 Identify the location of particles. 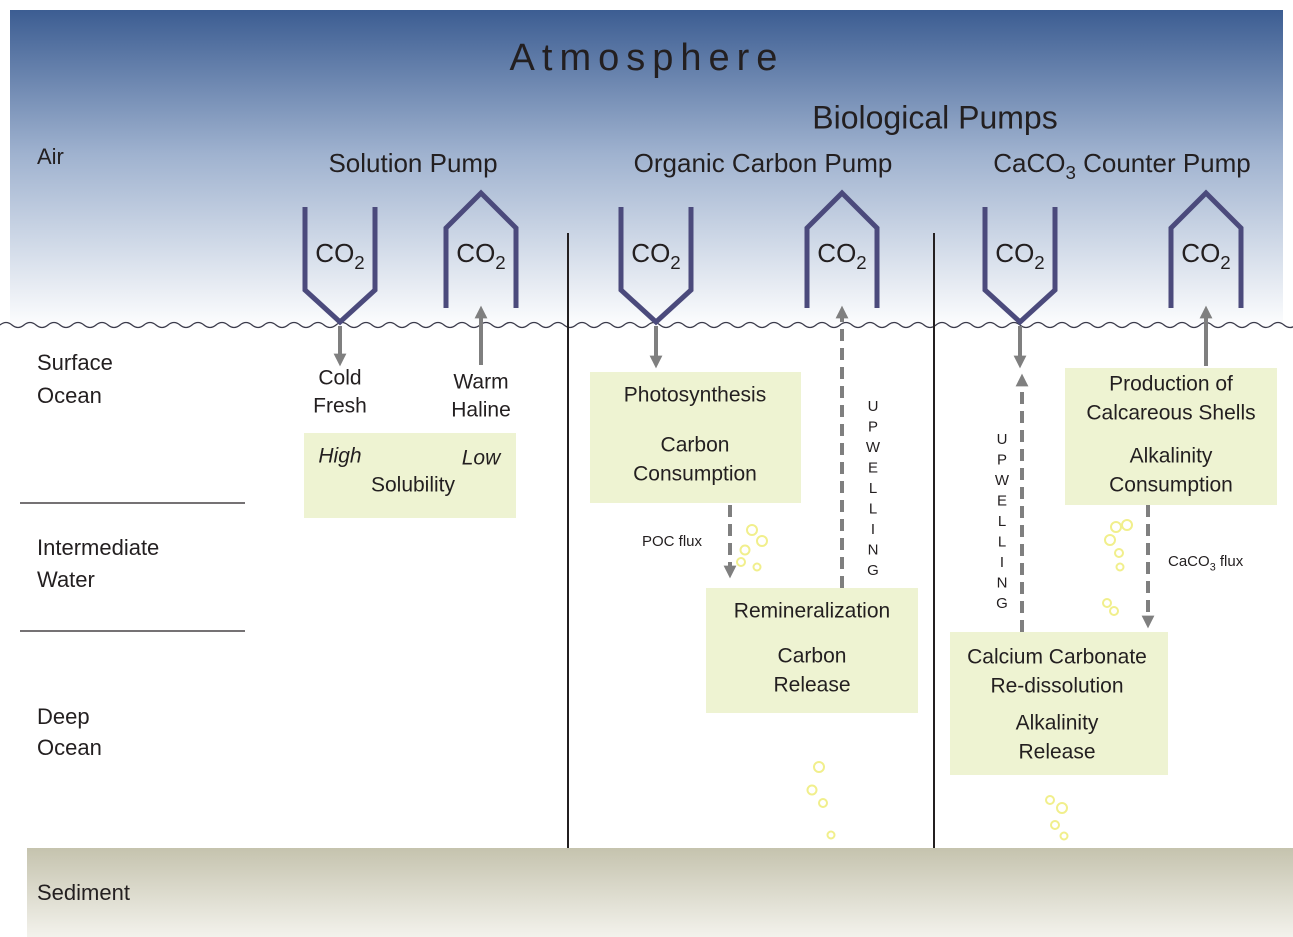
(934, 680).